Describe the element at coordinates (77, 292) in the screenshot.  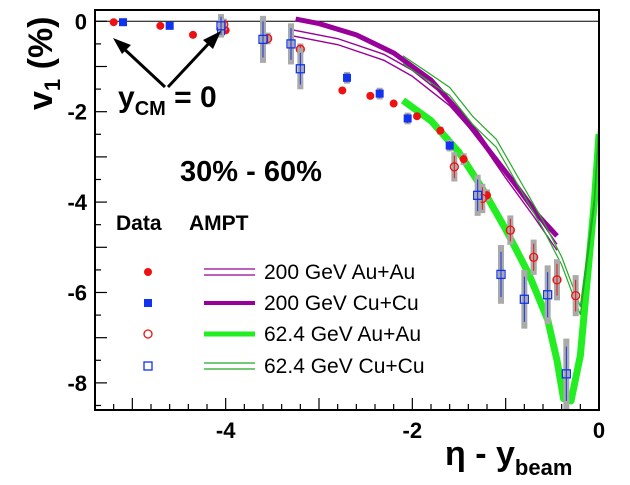
I see `y-tick-label-3: -6` at that location.